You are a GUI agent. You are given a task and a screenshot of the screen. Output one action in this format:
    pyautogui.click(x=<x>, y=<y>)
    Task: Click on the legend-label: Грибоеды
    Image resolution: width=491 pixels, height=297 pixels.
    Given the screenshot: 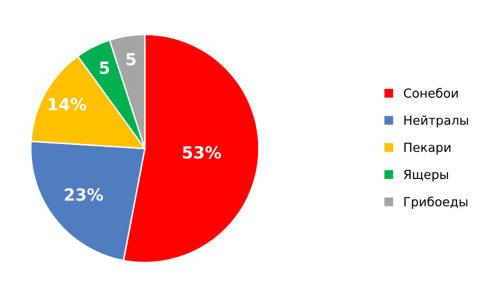 What is the action you would take?
    pyautogui.click(x=436, y=202)
    